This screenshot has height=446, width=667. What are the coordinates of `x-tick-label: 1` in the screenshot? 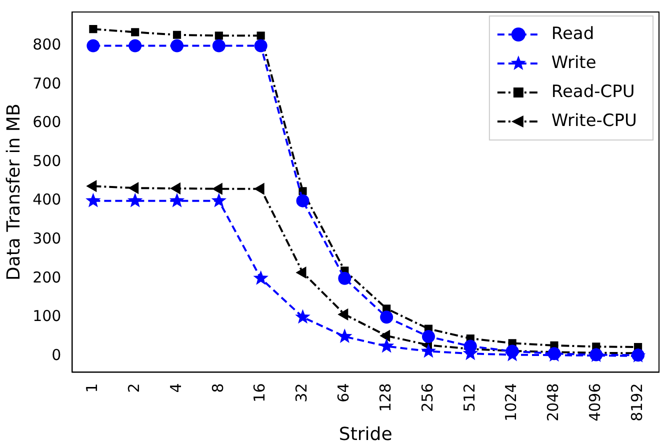 It's located at (92, 388).